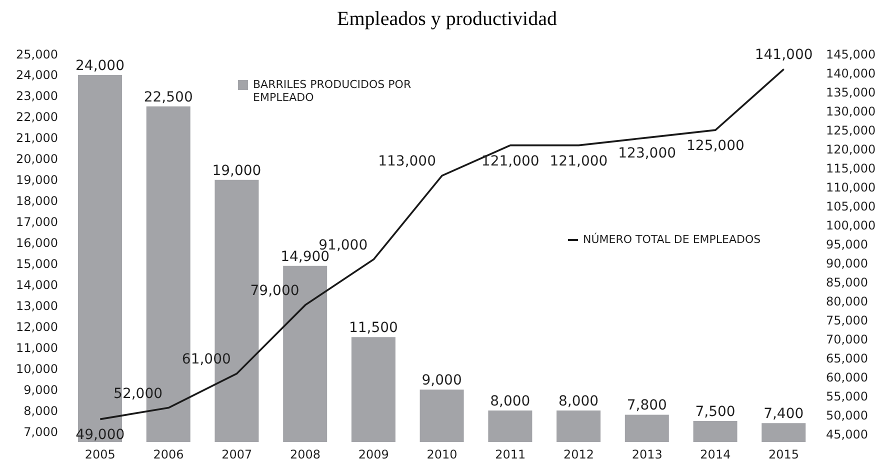 The height and width of the screenshot is (468, 894). Describe the element at coordinates (647, 154) in the screenshot. I see `data-label: 123,000` at that location.